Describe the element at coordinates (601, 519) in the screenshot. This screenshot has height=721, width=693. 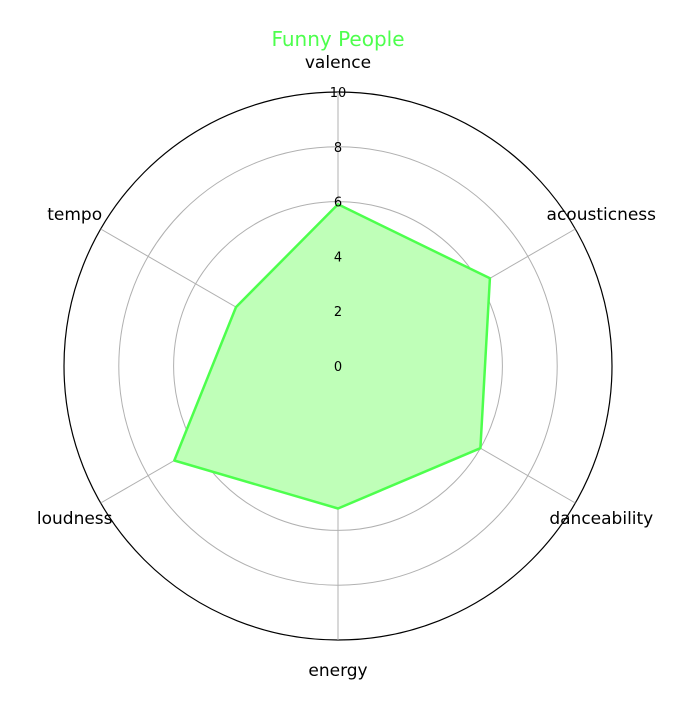
I see `axis-label-danceability: danceability` at that location.